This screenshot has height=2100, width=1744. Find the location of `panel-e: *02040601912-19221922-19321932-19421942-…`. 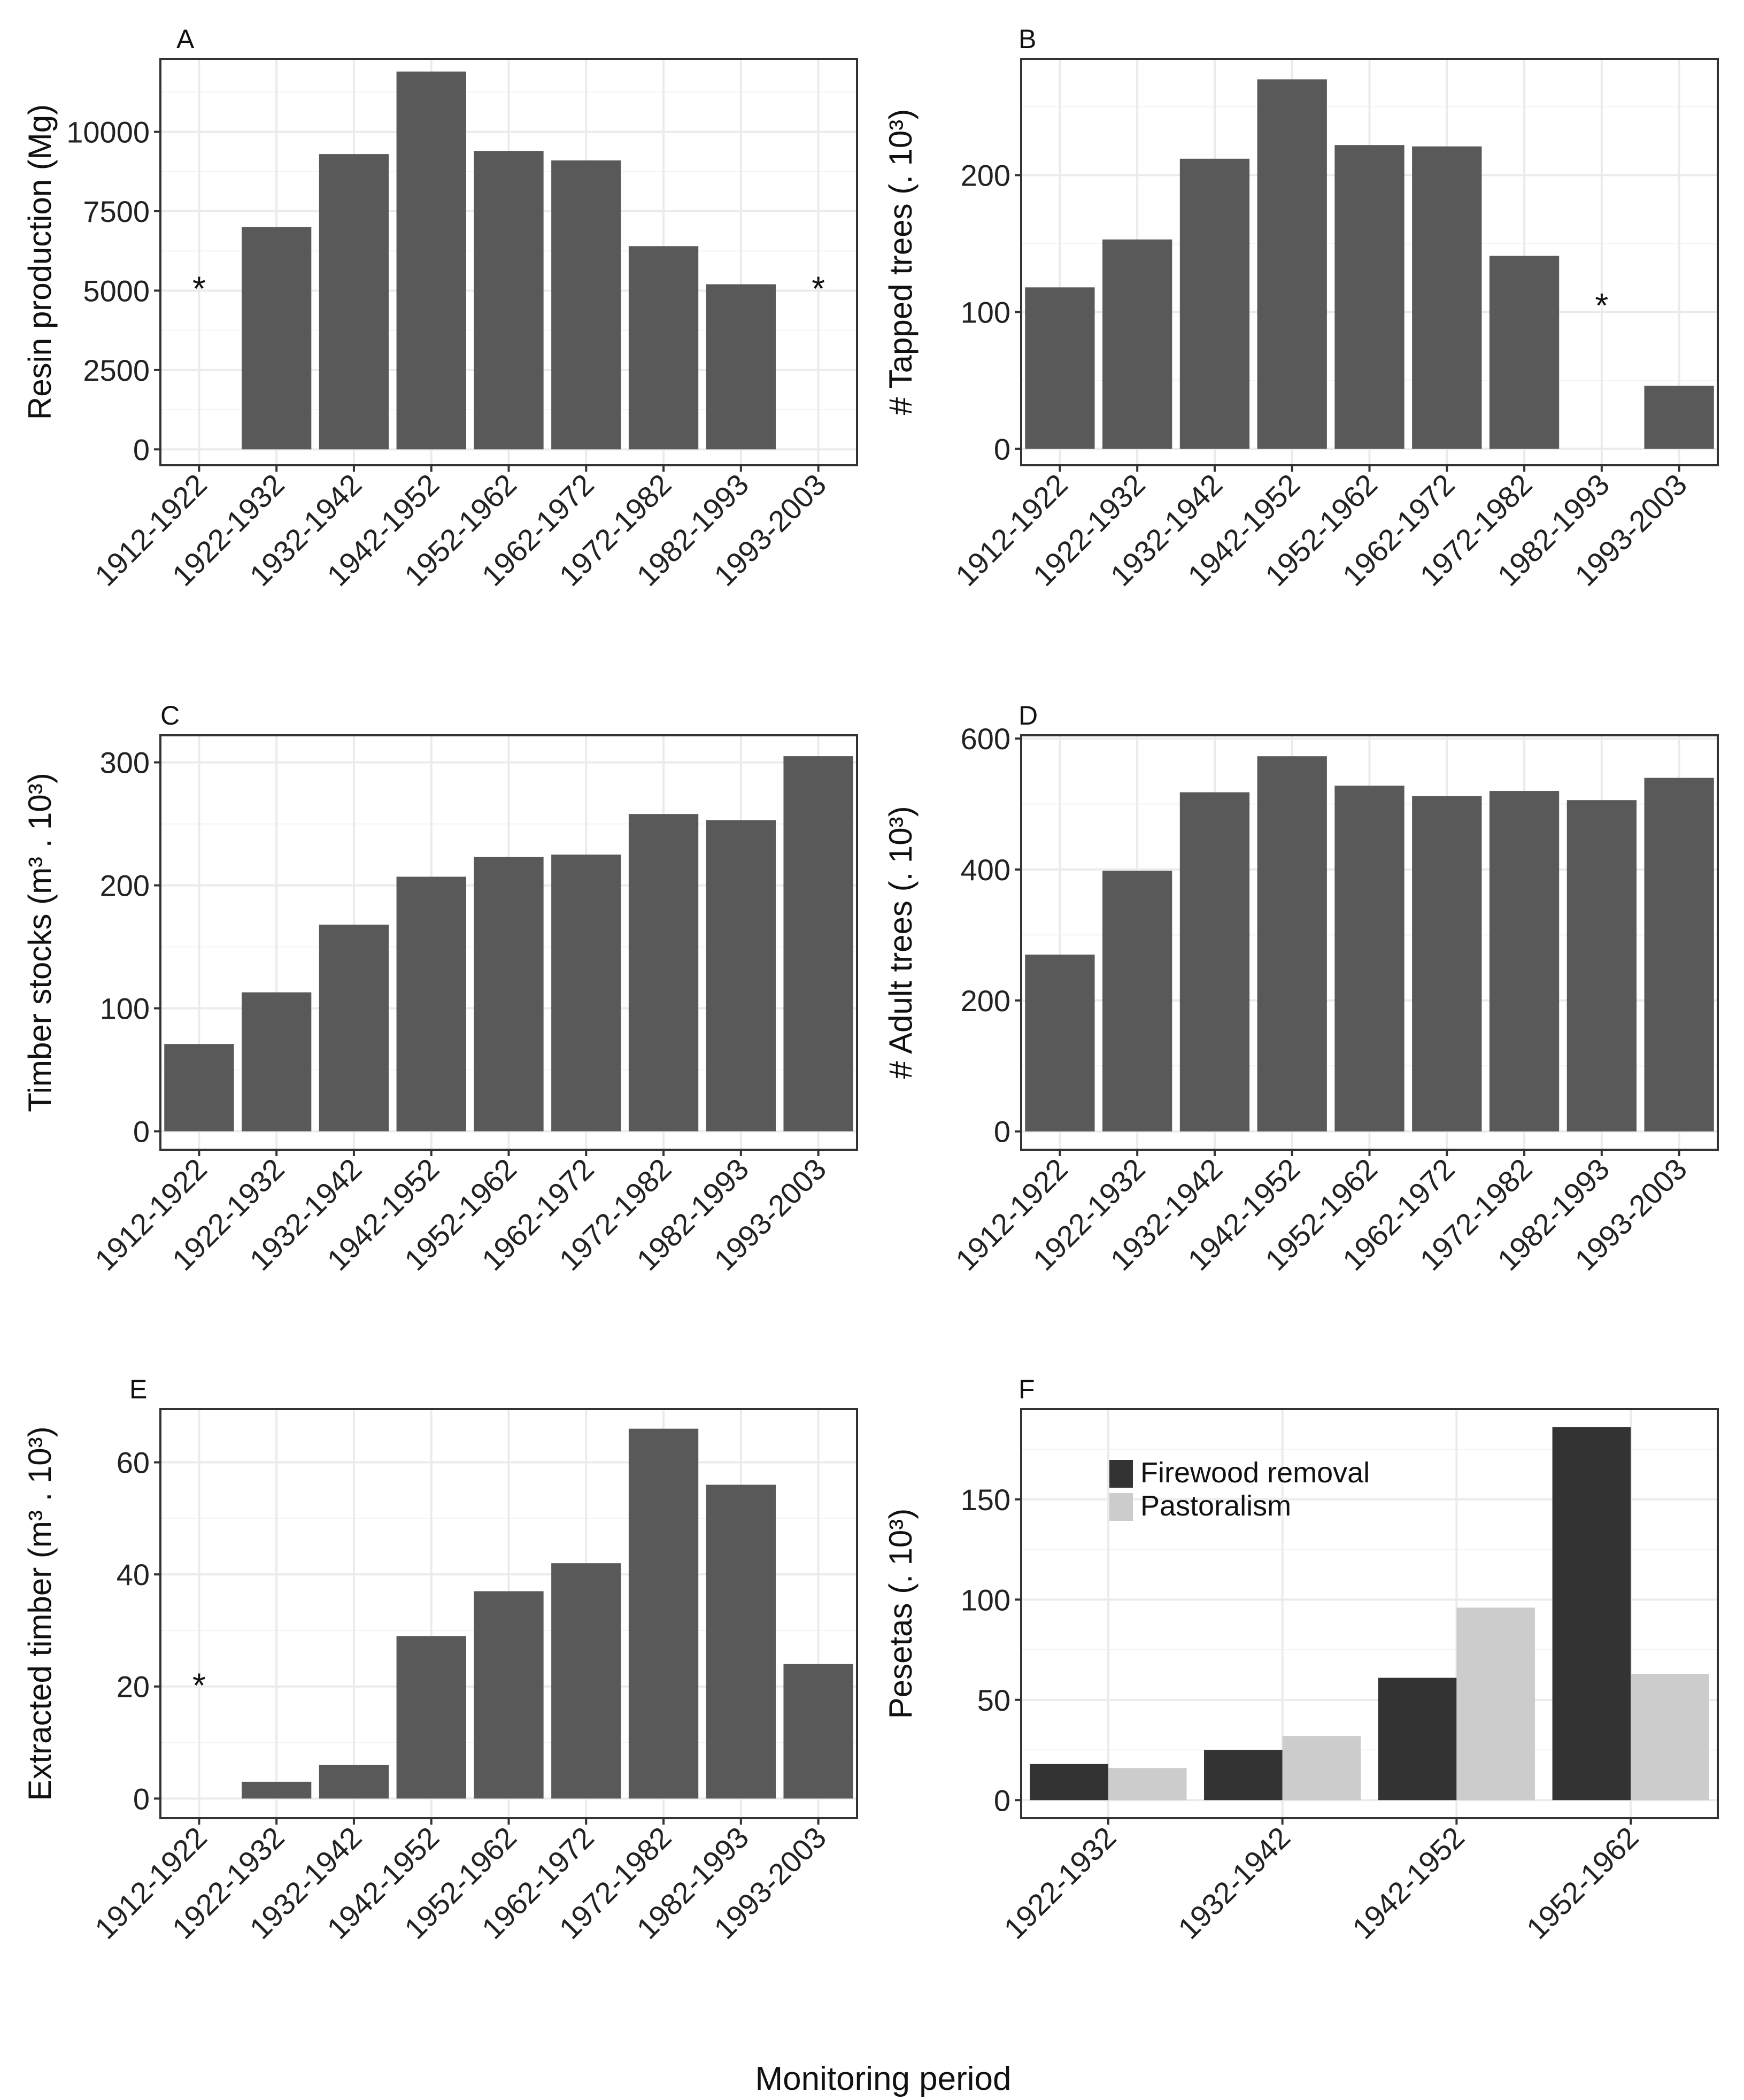

panel-e: *02040601912-19221922-19321932-19421942-… is located at coordinates (440, 1660).